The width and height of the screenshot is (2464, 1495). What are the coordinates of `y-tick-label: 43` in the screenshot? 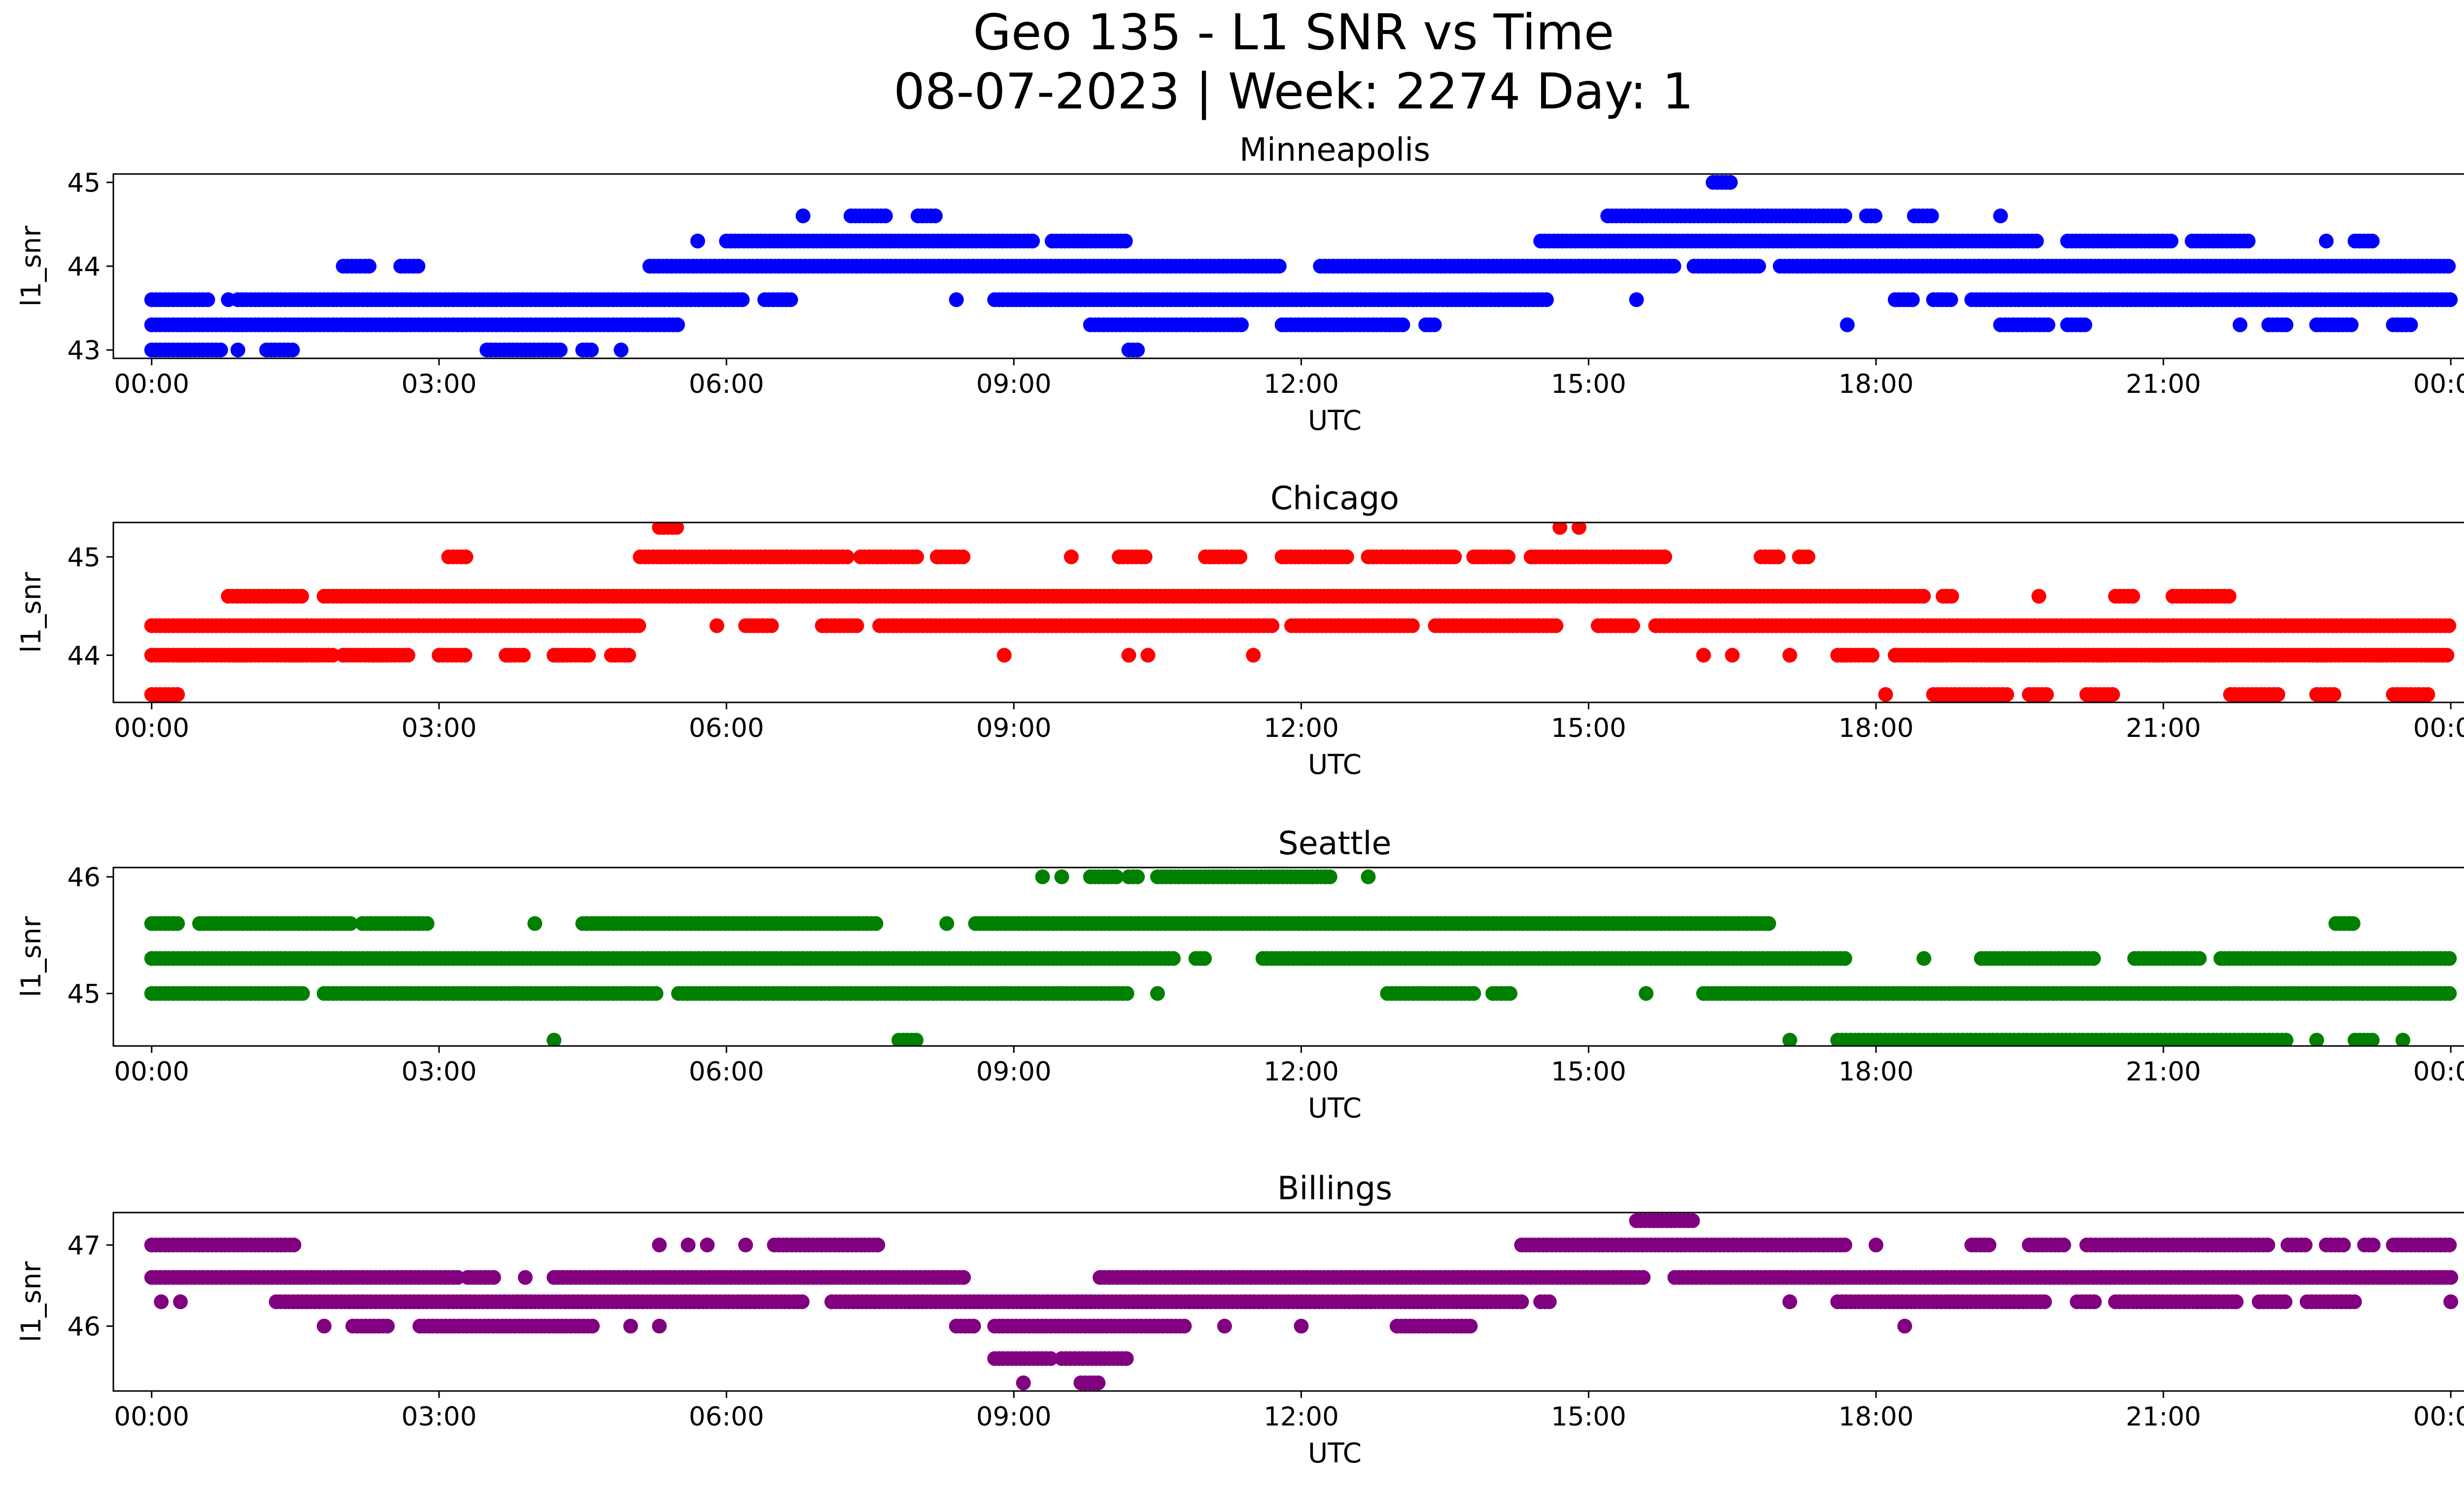 It's located at (84, 351).